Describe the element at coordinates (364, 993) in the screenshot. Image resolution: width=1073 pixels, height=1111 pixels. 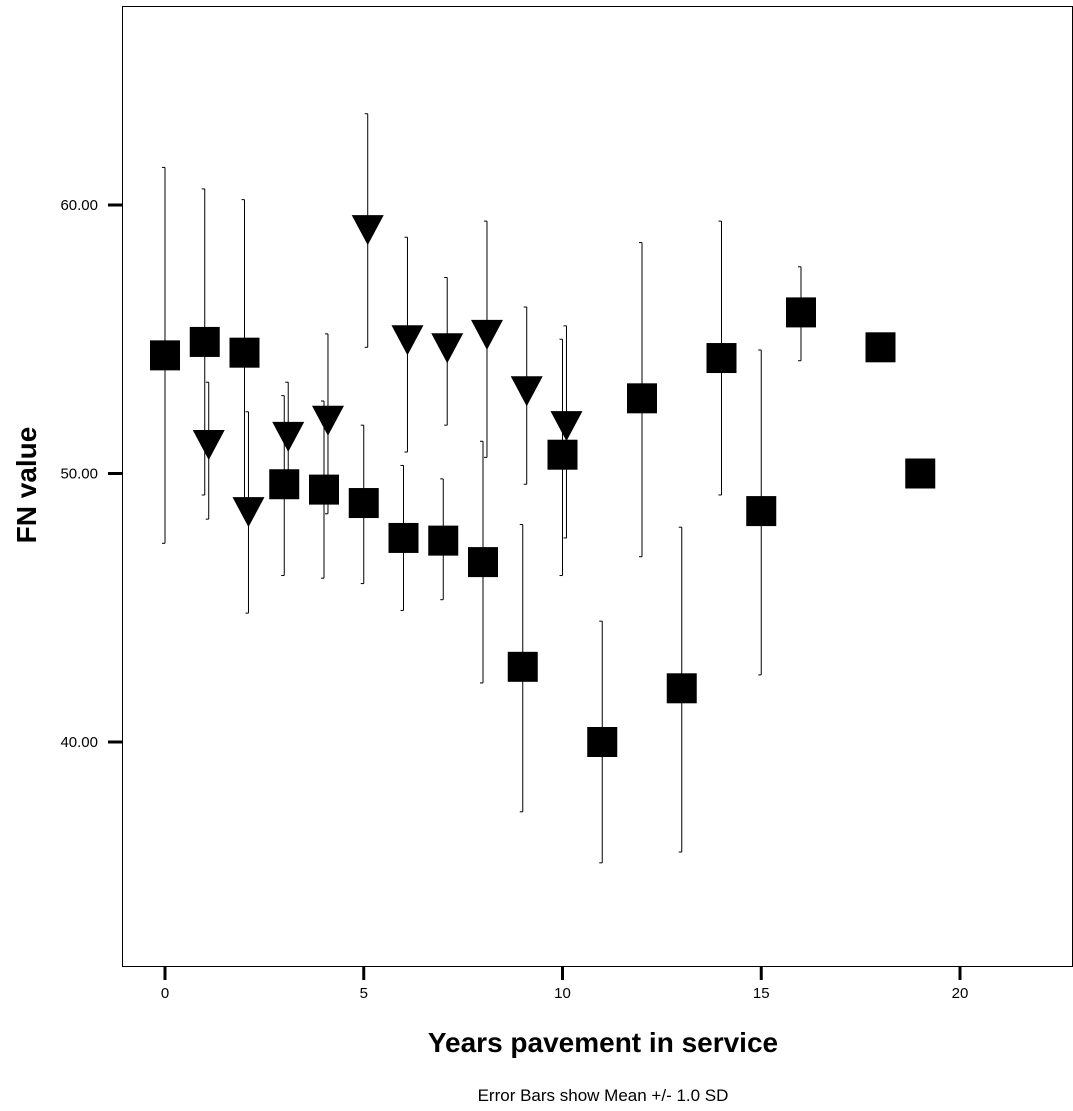
I see `x-tick-label: 5` at that location.